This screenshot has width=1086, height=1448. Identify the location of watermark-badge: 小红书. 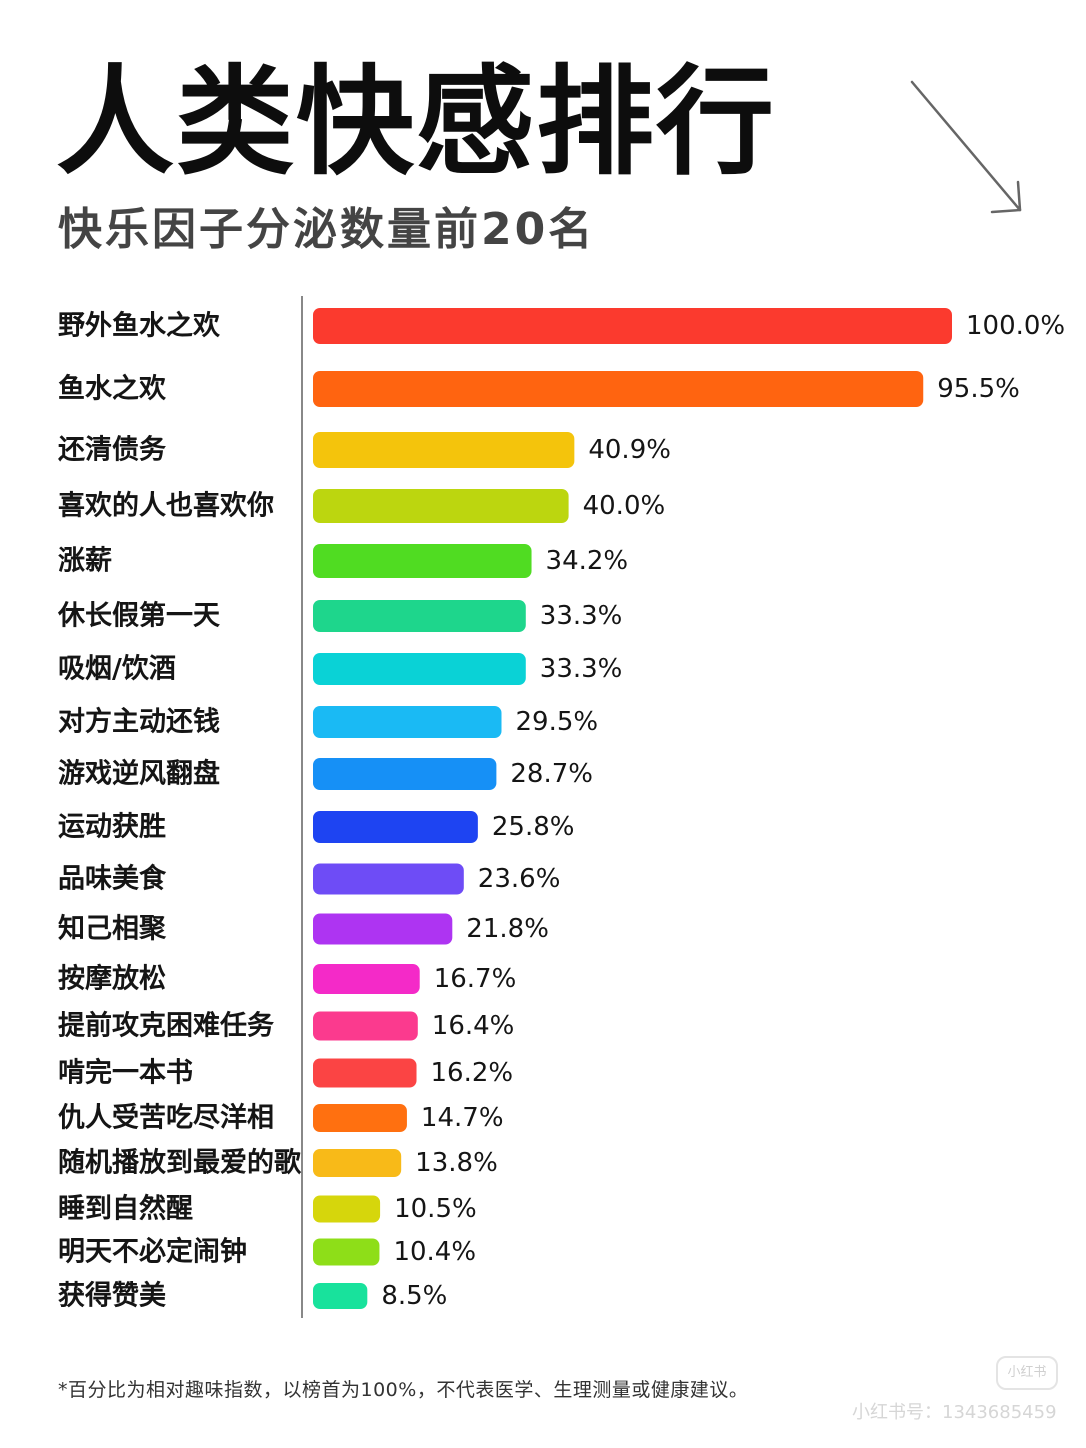
(1027, 1373).